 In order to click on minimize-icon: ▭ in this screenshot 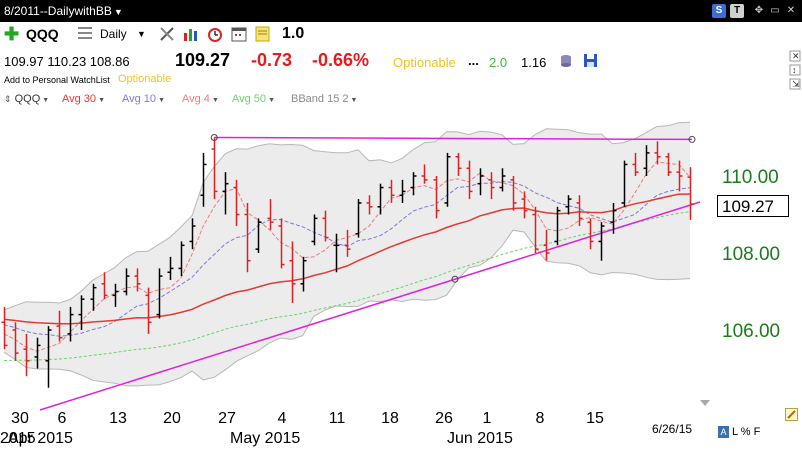, I will do `click(775, 10)`.